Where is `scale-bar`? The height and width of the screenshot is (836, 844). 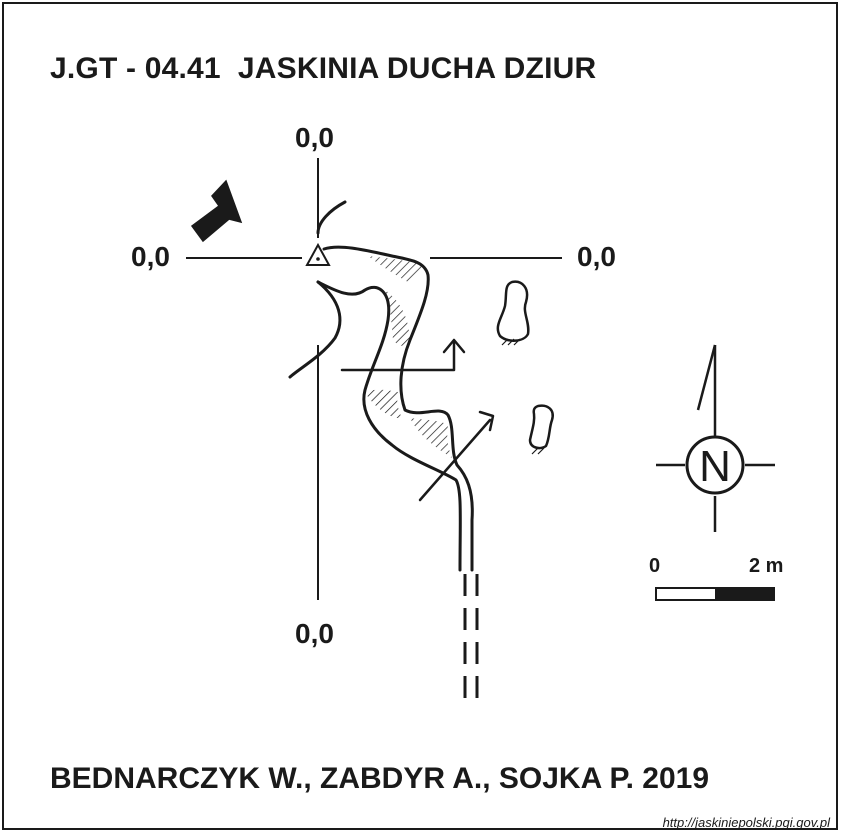
scale-bar is located at coordinates (715, 594).